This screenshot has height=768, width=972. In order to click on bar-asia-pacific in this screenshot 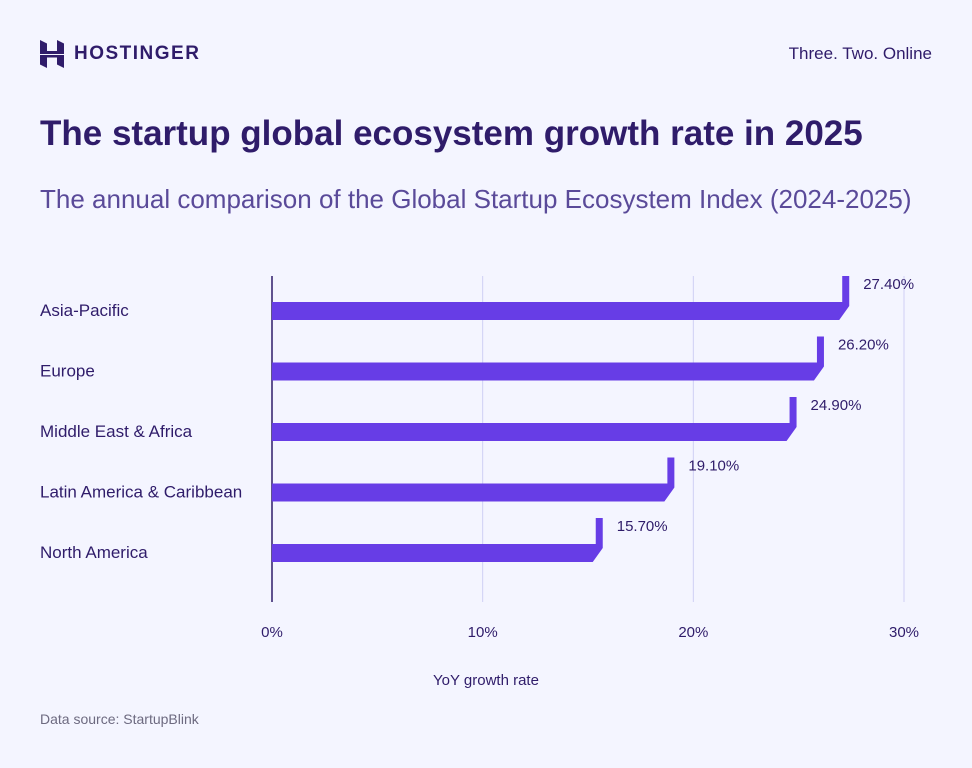, I will do `click(561, 298)`.